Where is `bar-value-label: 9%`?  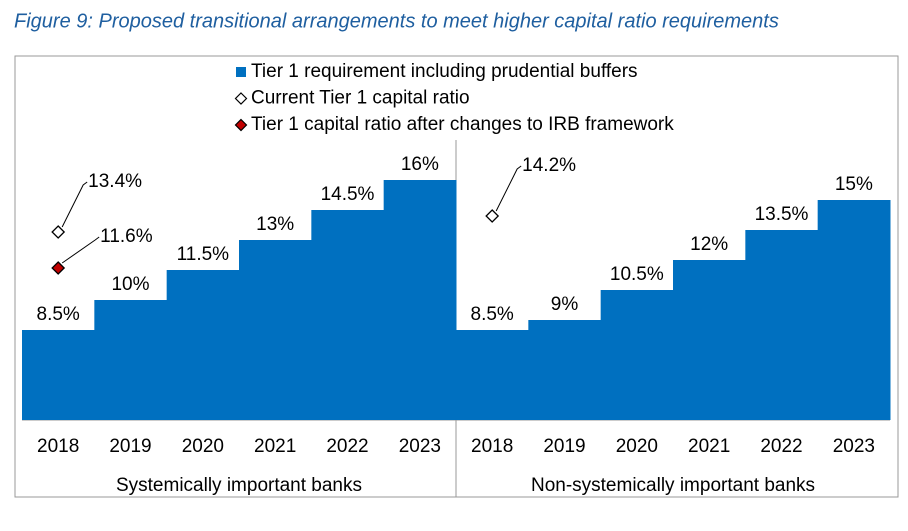 bar-value-label: 9% is located at coordinates (565, 304).